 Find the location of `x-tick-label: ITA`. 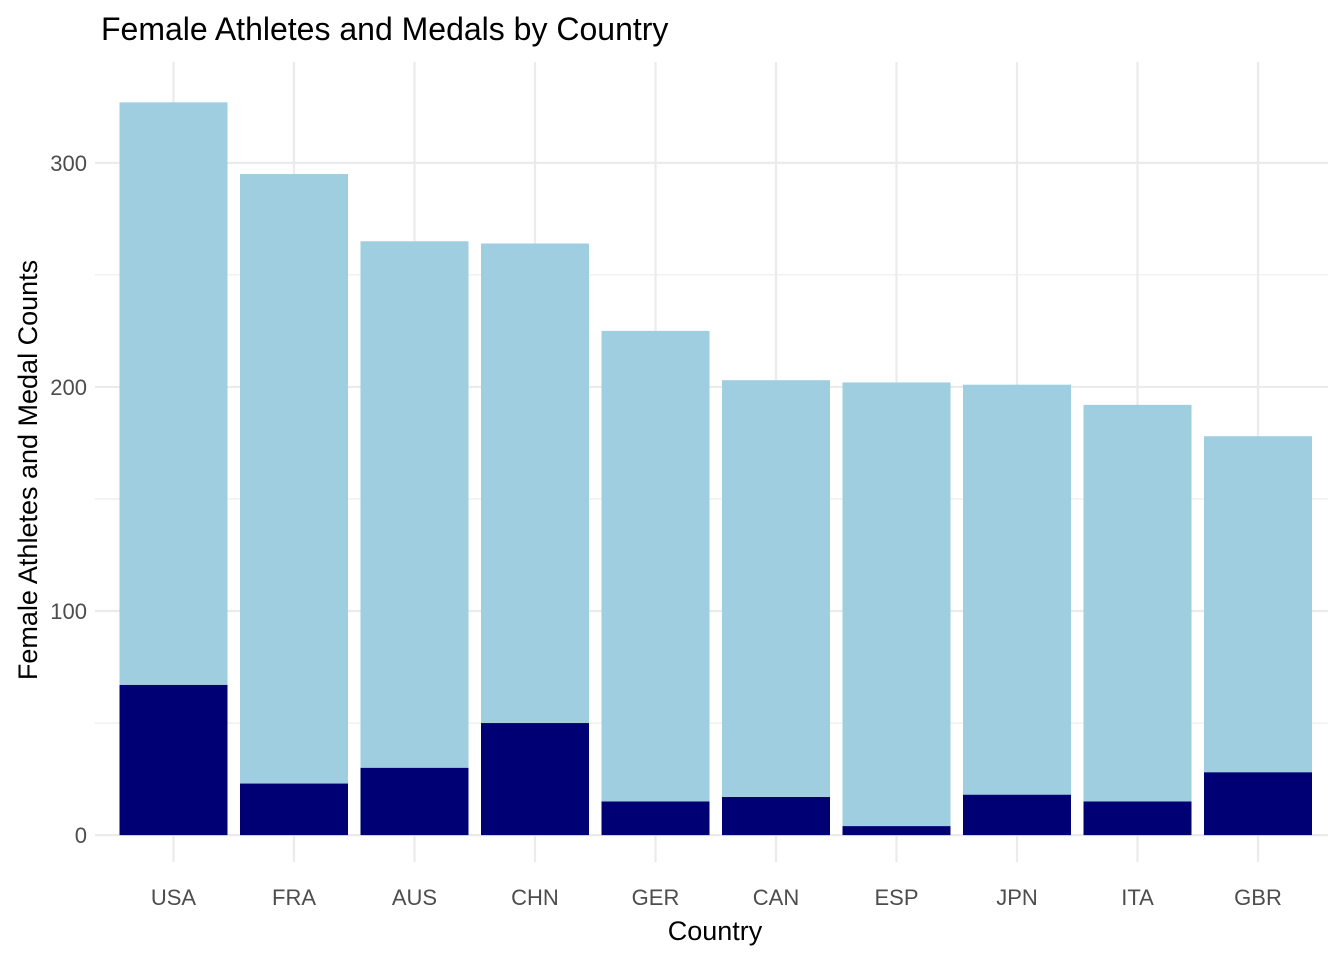

x-tick-label: ITA is located at coordinates (1137, 897).